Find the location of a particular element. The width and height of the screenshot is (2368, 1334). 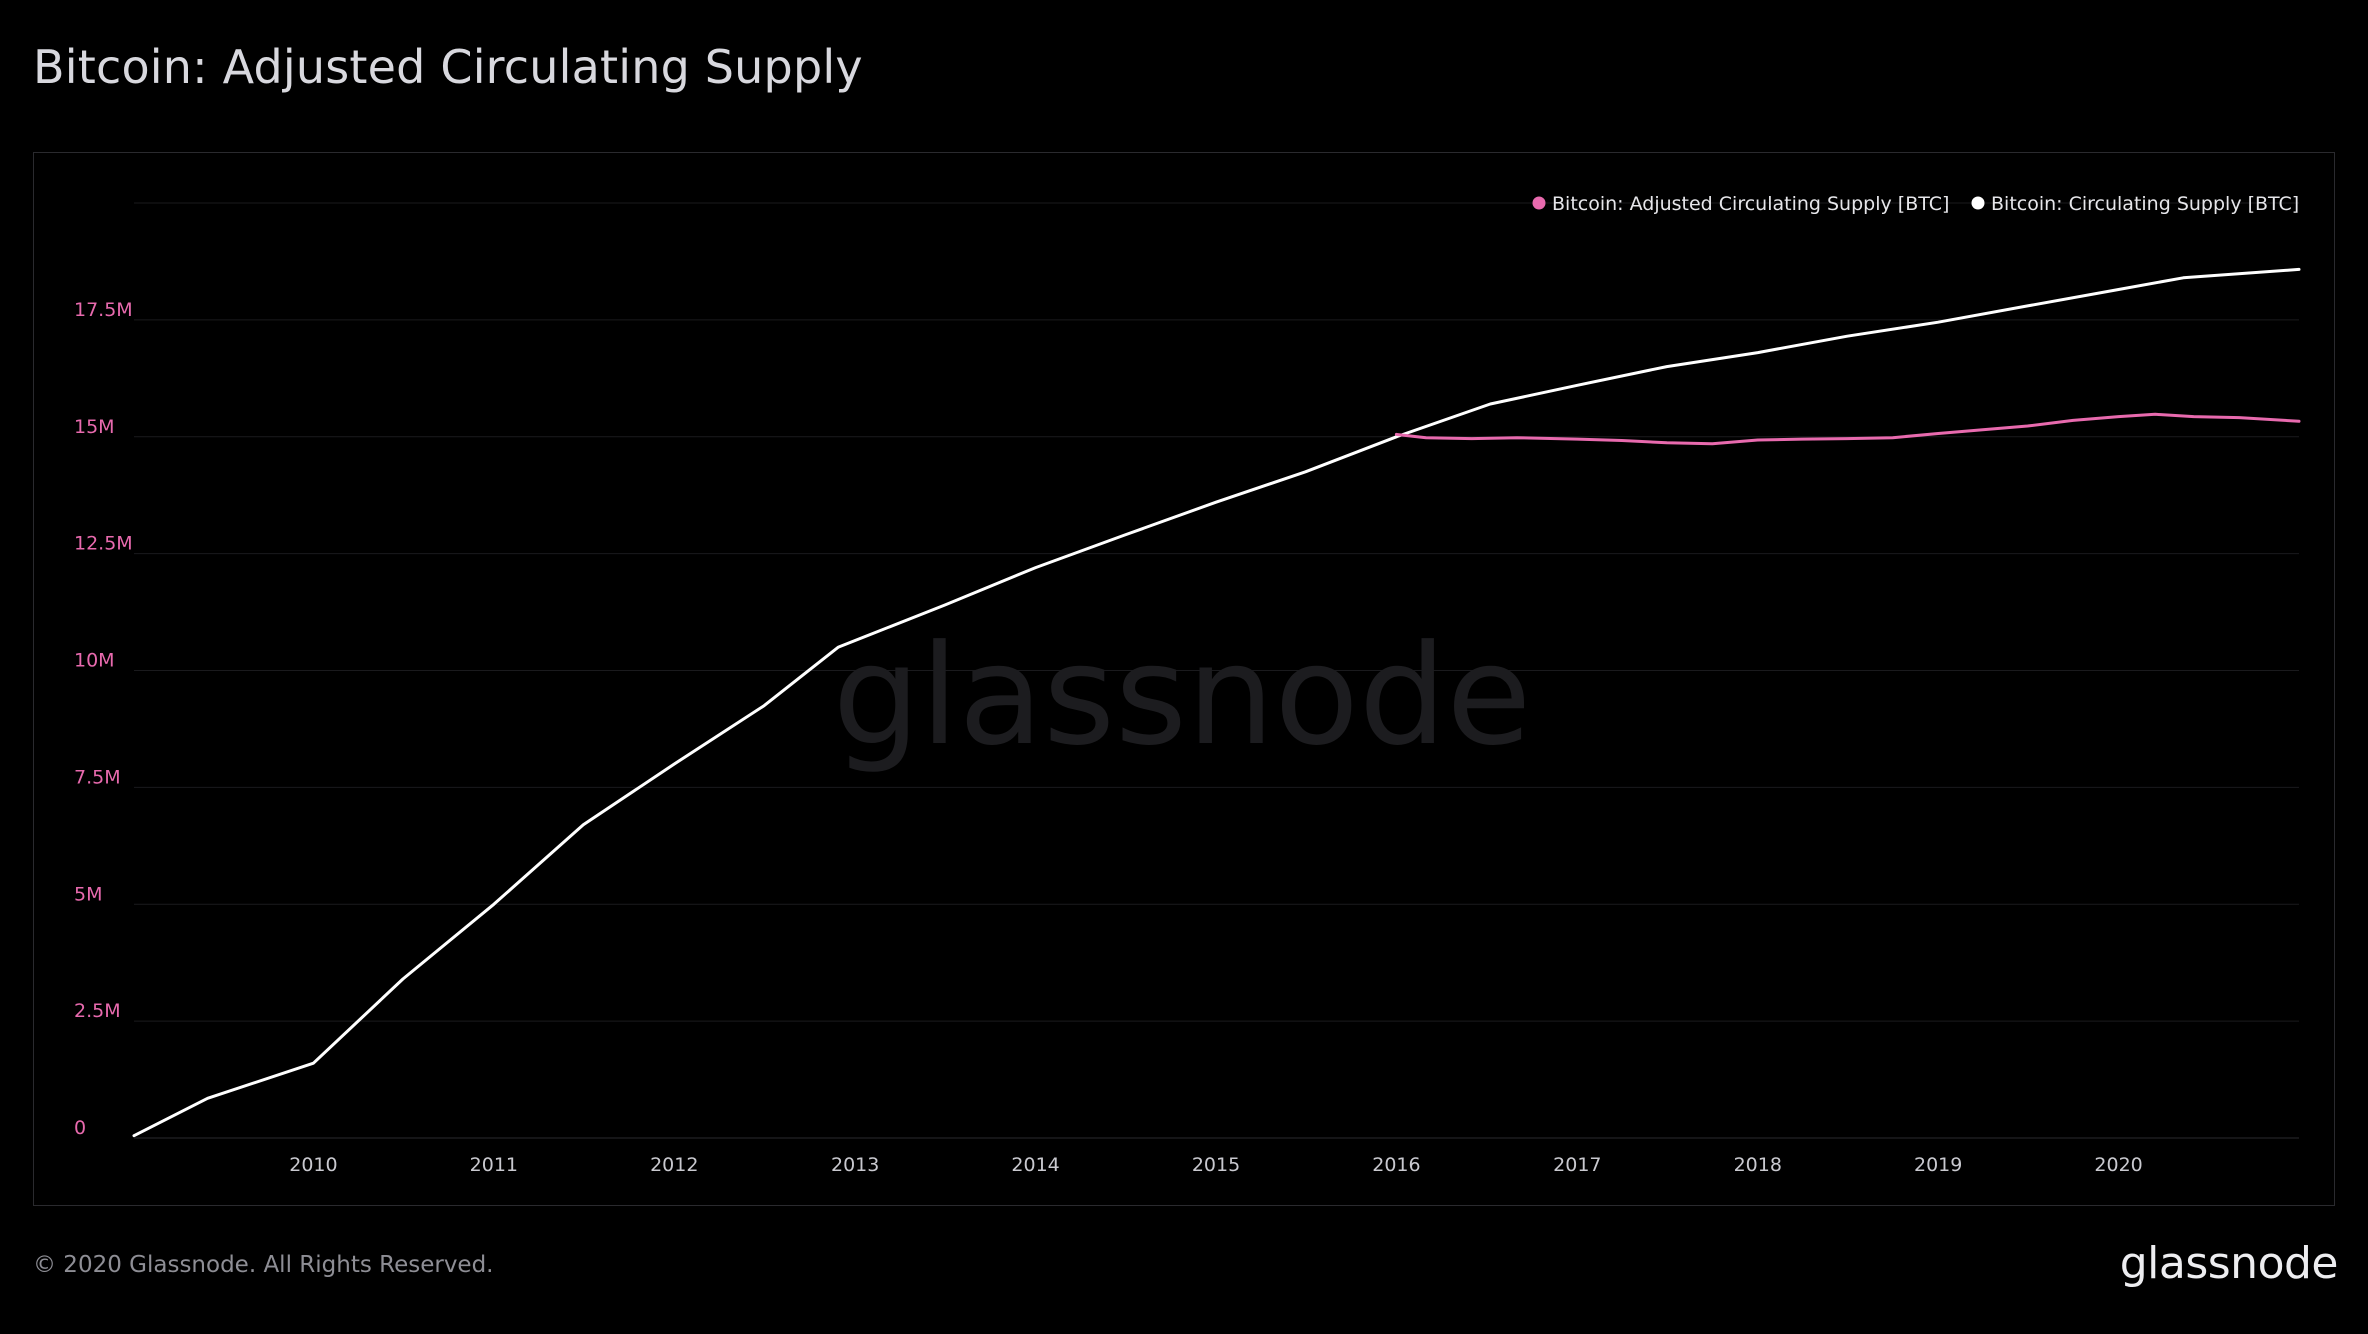

y-tick-label: 15M is located at coordinates (94, 427).